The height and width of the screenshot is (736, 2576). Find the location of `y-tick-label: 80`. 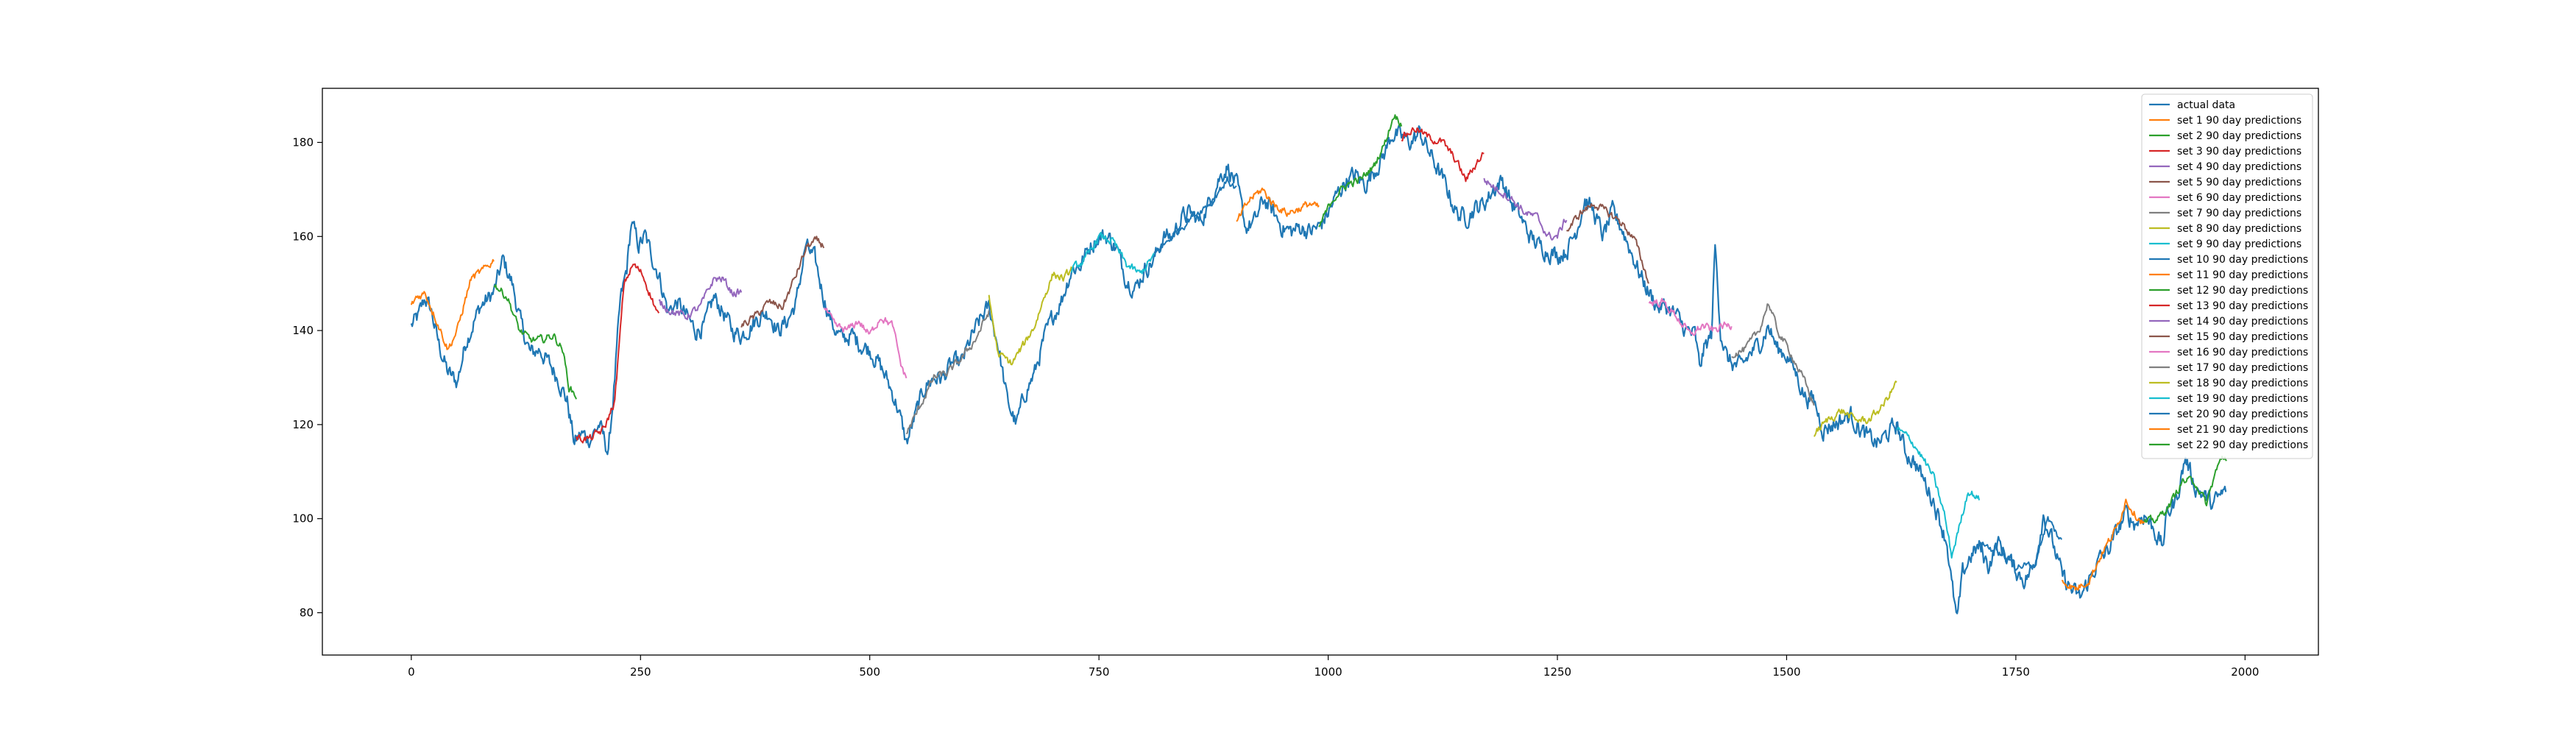

y-tick-label: 80 is located at coordinates (307, 612).